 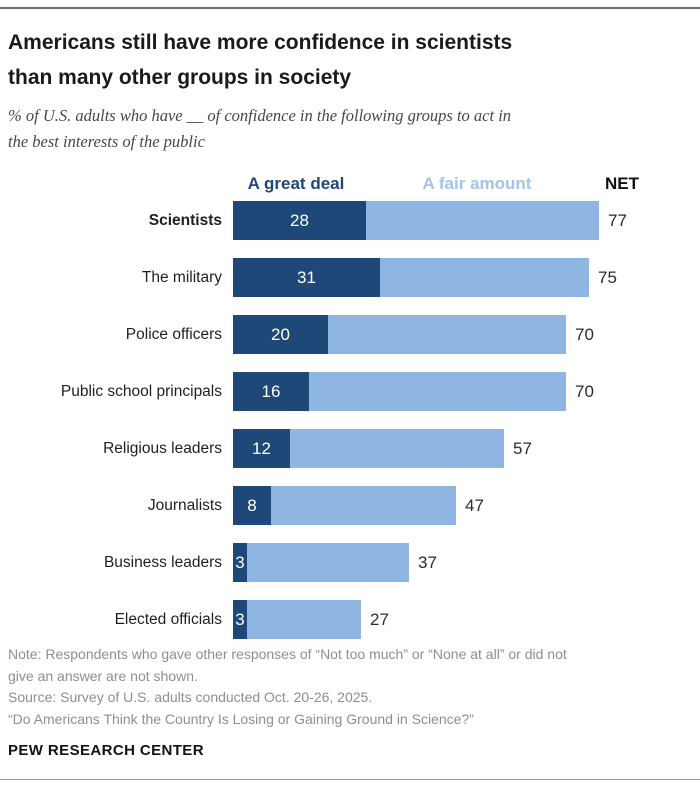 I want to click on bar-value-label: 8, so click(x=252, y=505).